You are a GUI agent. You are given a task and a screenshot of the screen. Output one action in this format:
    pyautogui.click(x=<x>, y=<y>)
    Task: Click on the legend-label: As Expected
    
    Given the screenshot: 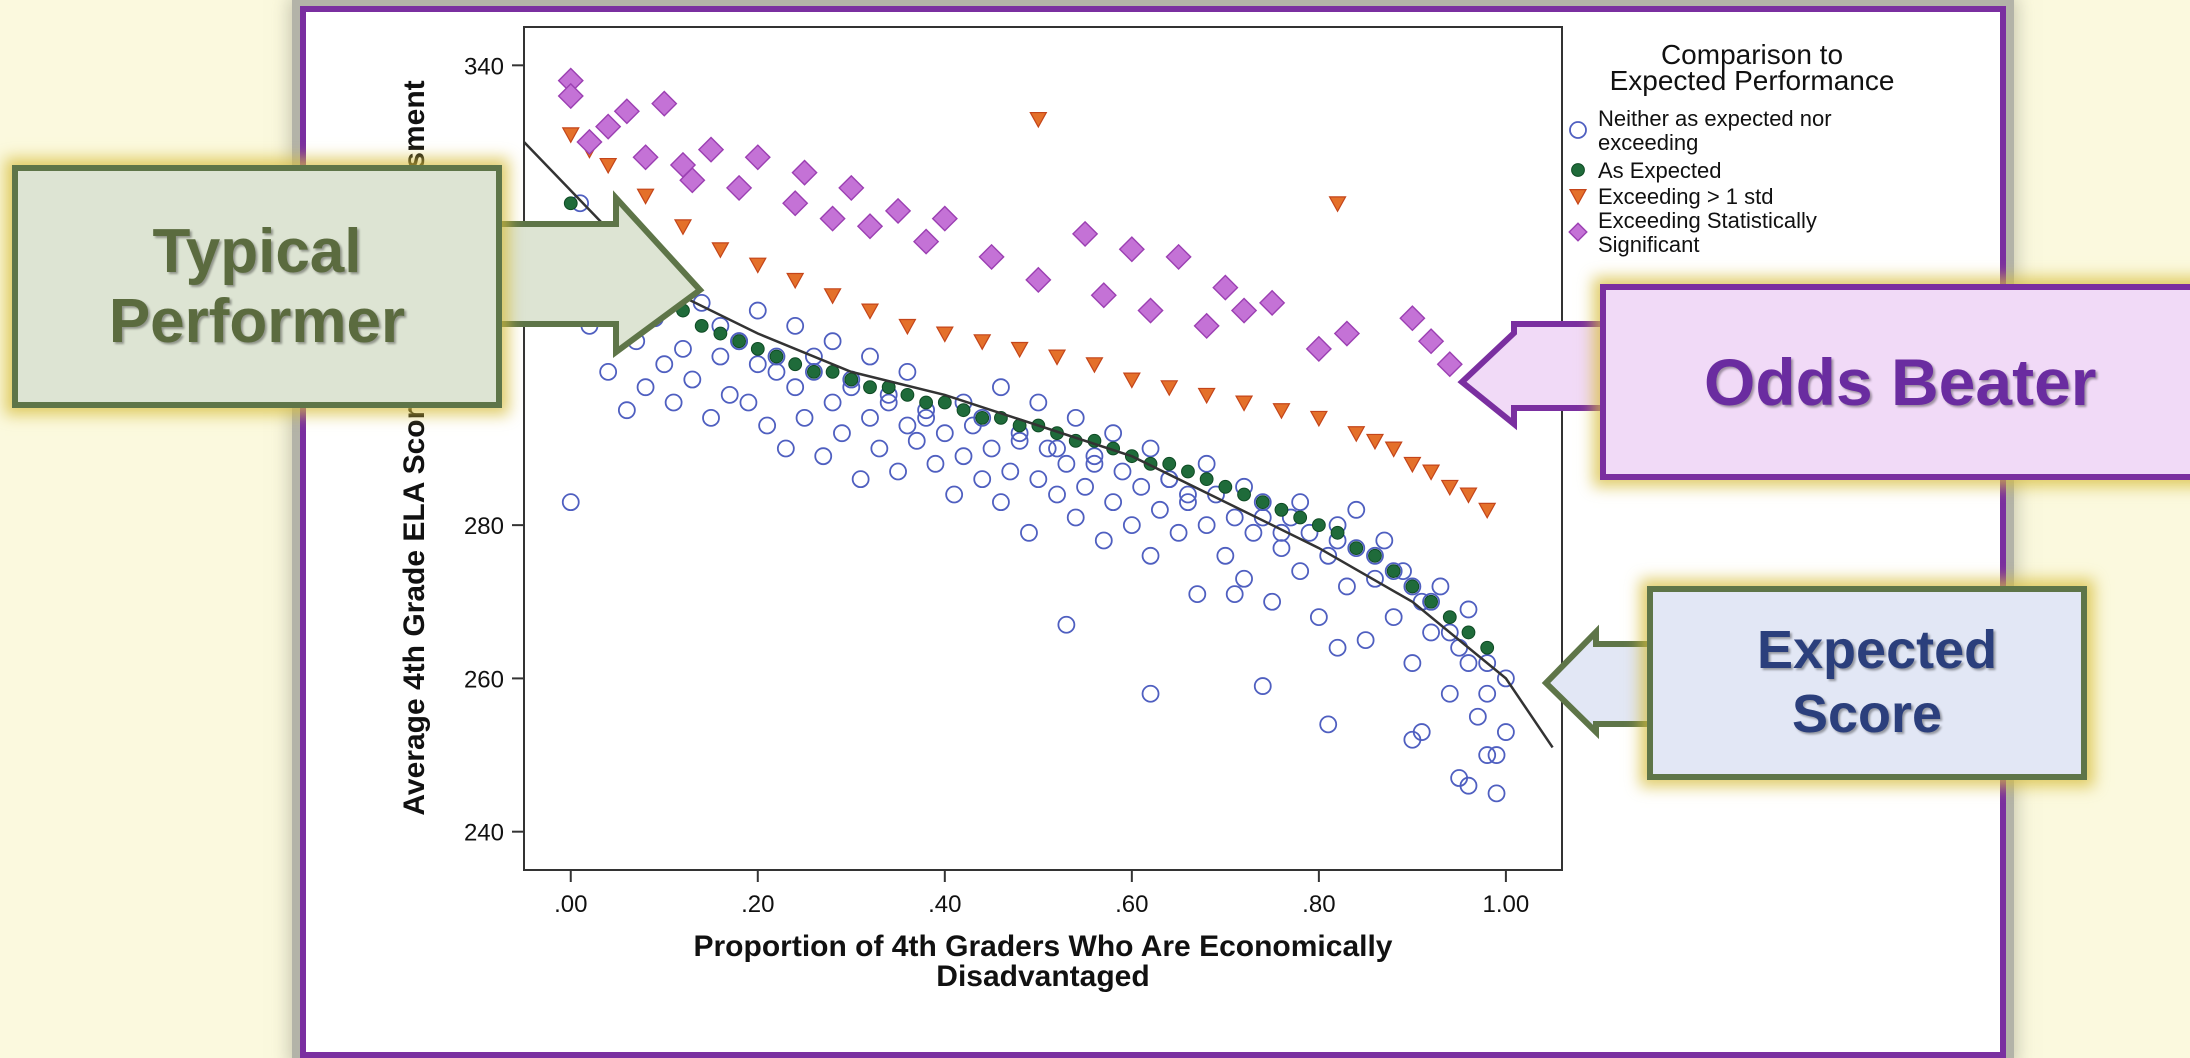 What is the action you would take?
    pyautogui.click(x=1660, y=170)
    